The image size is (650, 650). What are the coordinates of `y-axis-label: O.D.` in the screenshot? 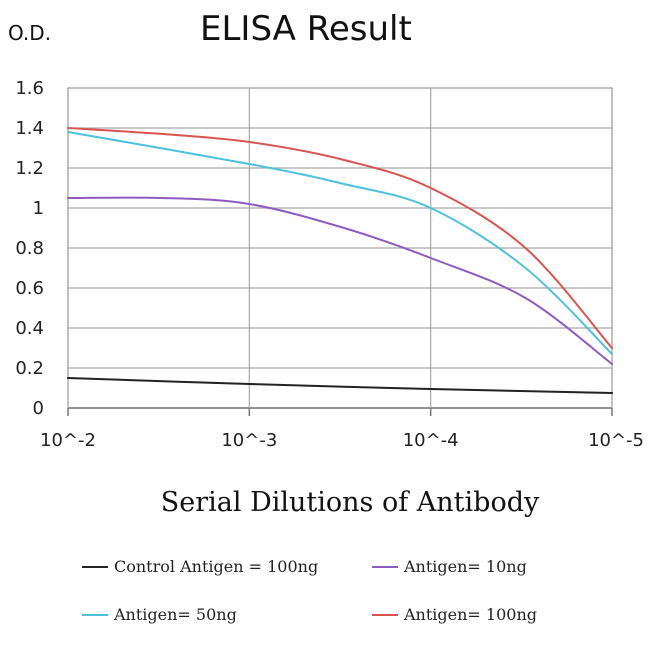 It's located at (29, 33).